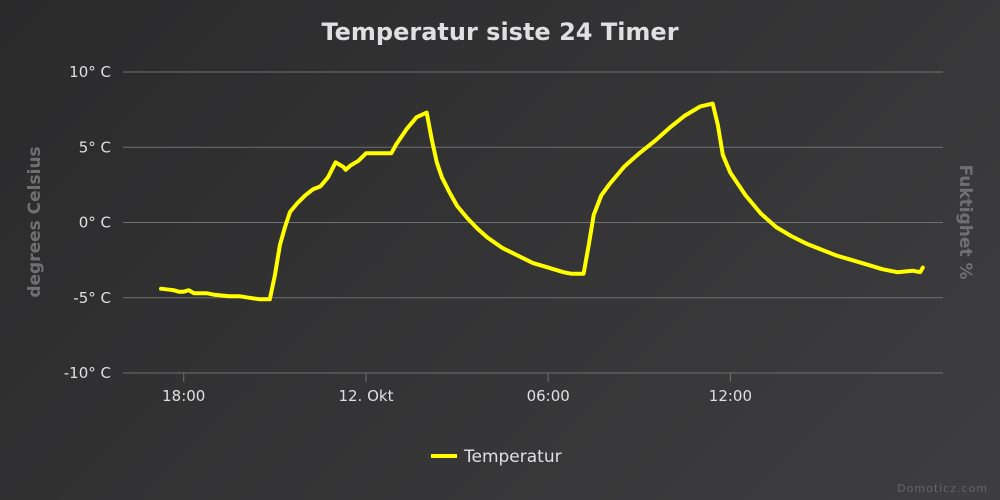 The height and width of the screenshot is (500, 1000). I want to click on x-tick-label: 12. Okt, so click(365, 396).